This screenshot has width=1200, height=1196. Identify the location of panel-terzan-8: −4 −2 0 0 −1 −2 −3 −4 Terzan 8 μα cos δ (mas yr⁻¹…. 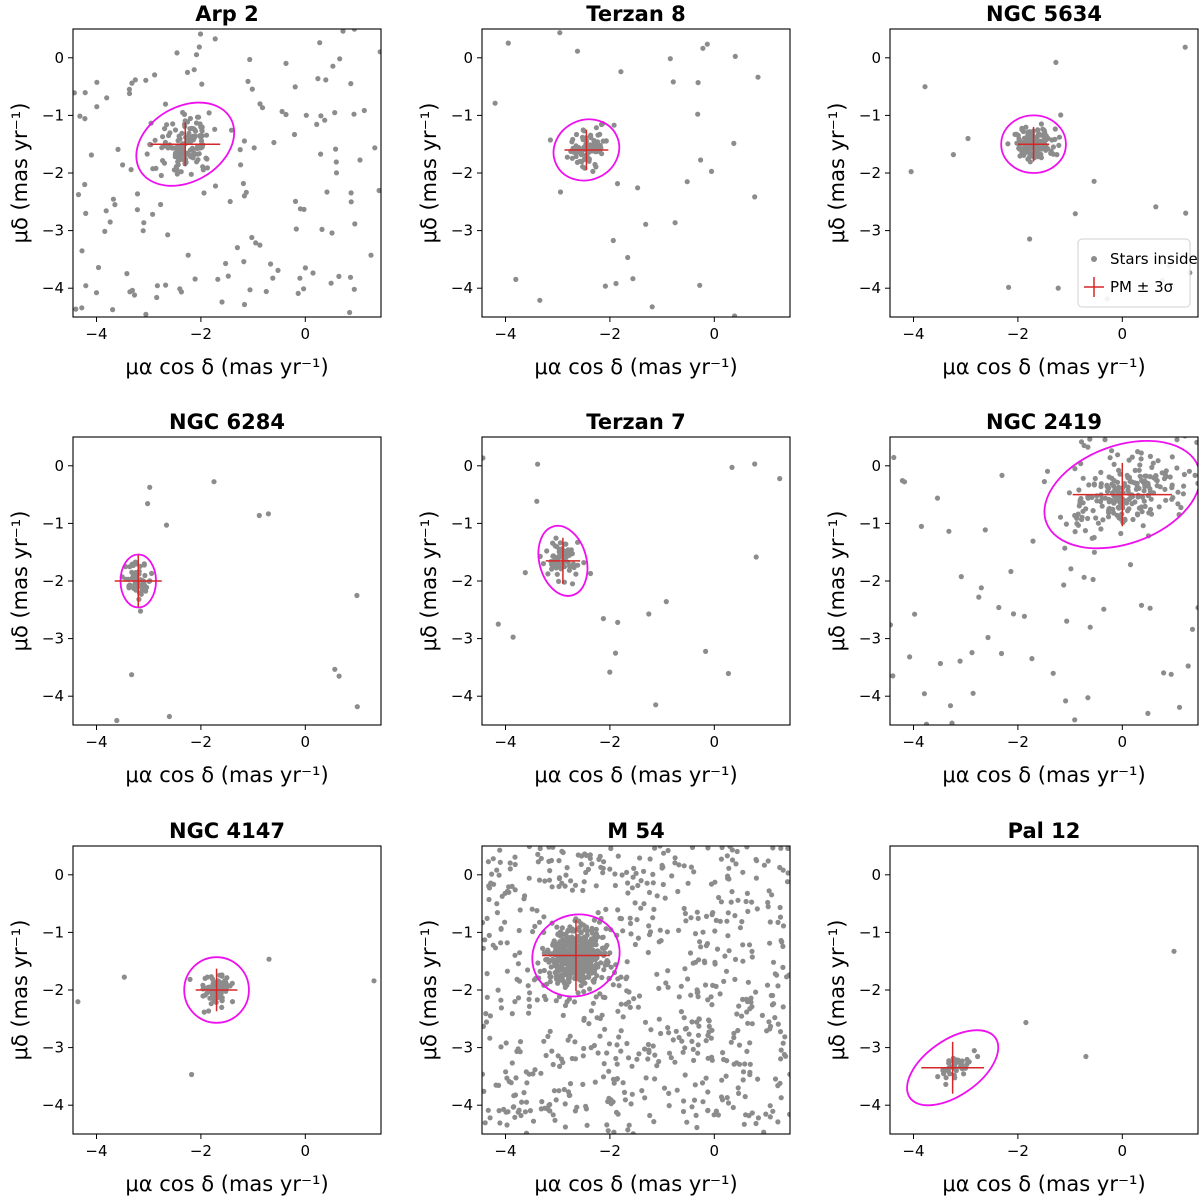
(604, 190).